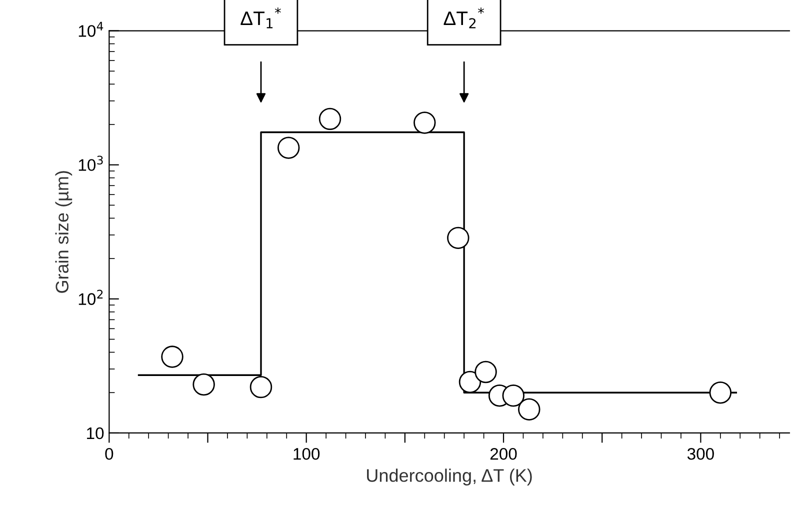 The width and height of the screenshot is (791, 513). I want to click on x-tick-label: 0, so click(109, 454).